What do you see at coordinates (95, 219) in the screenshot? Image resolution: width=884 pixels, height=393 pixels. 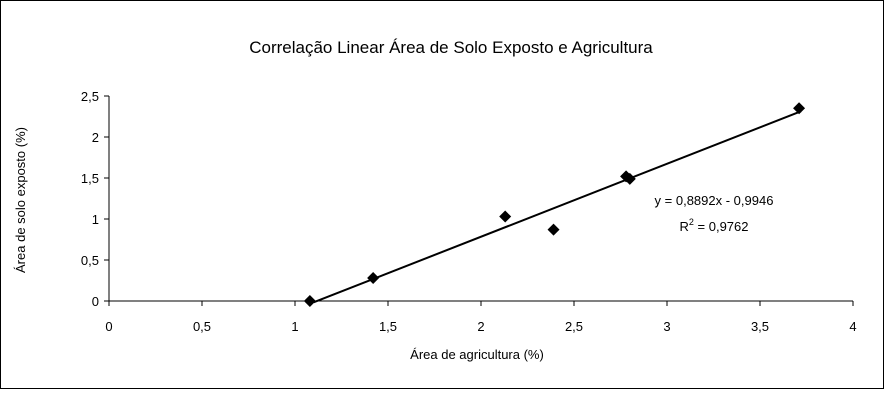 I see `y-tick-label: 1` at bounding box center [95, 219].